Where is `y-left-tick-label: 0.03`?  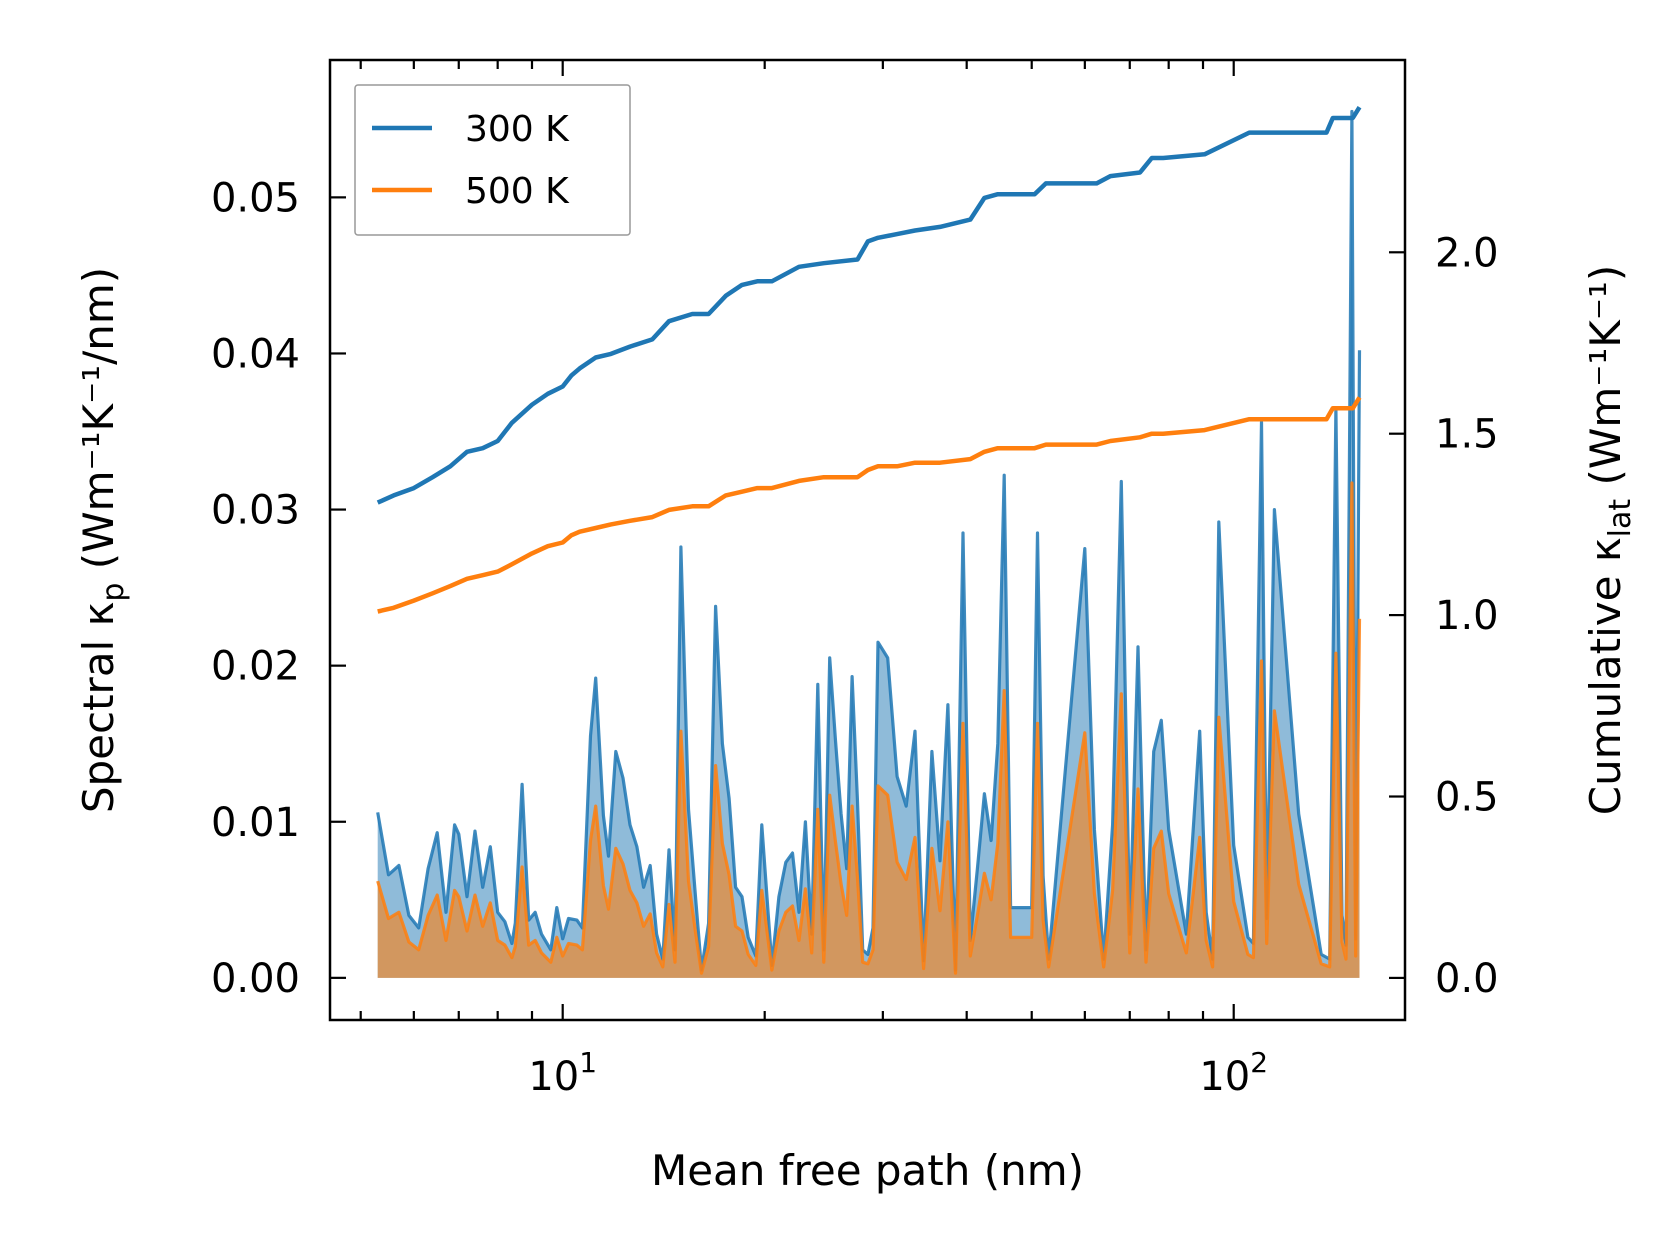 y-left-tick-label: 0.03 is located at coordinates (255, 511).